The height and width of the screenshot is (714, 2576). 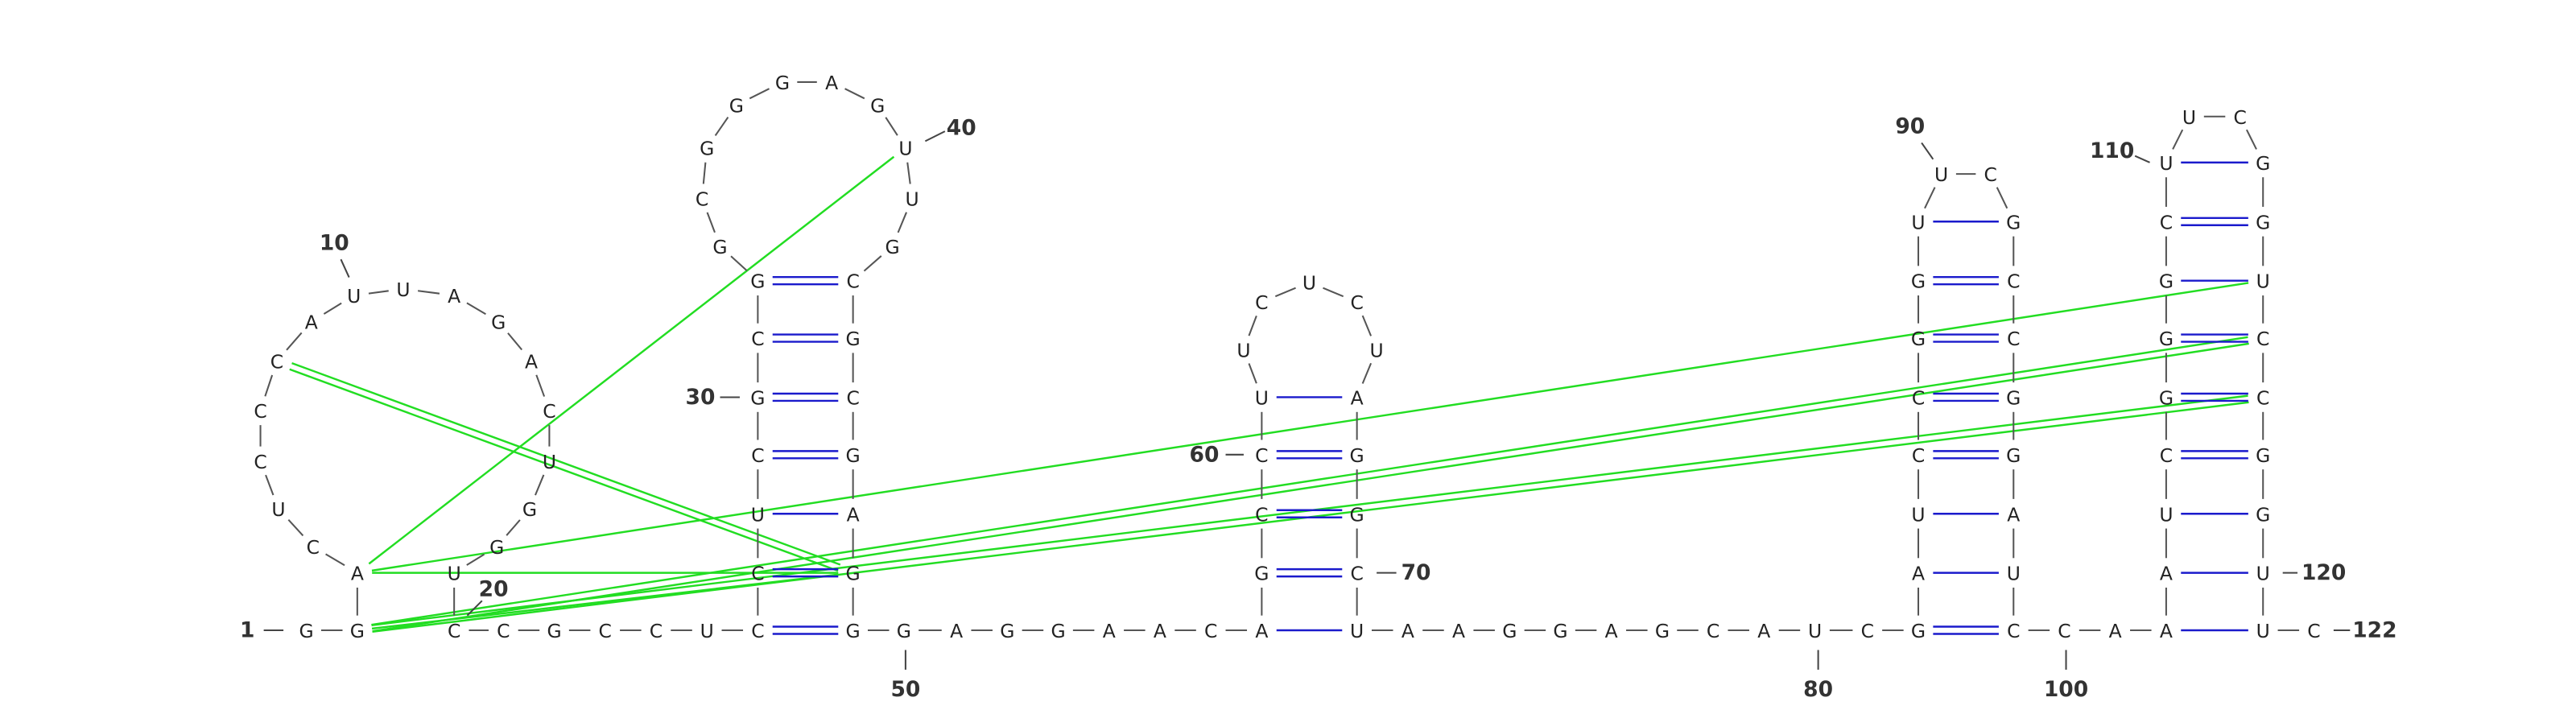 I want to click on position-label: 110, so click(x=2112, y=150).